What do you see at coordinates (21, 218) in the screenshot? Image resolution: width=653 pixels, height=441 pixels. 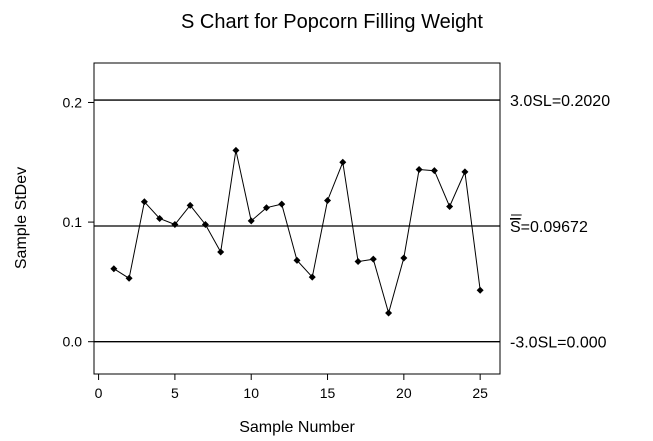 I see `y-axis-label: Sample StDev` at bounding box center [21, 218].